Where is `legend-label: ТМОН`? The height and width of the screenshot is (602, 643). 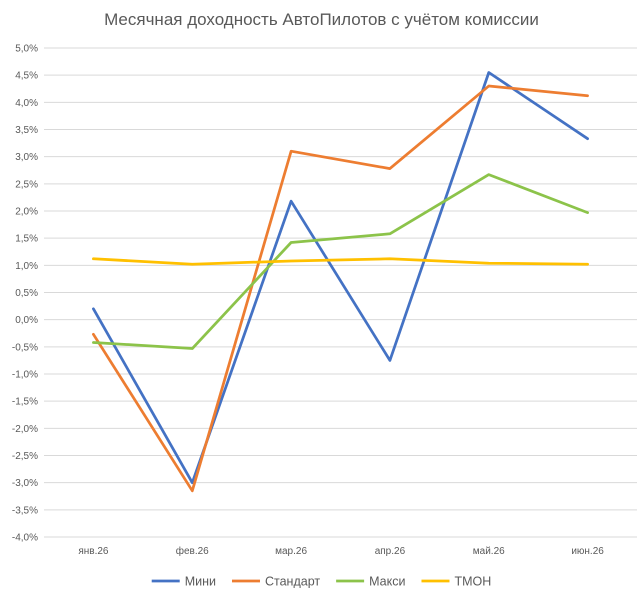 legend-label: ТМОН is located at coordinates (472, 582).